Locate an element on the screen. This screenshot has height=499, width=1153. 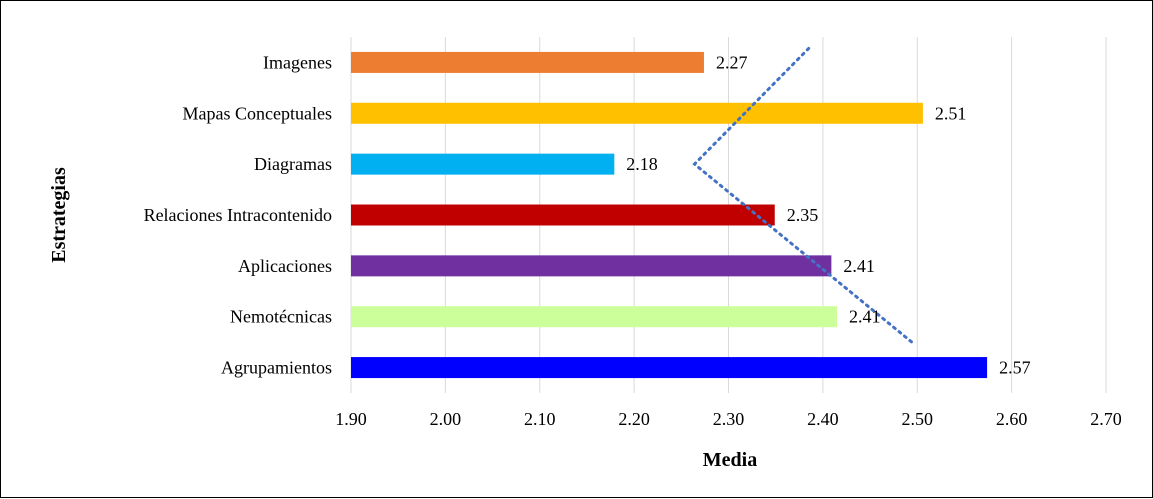
x-tick-label: 2.70 is located at coordinates (1106, 419).